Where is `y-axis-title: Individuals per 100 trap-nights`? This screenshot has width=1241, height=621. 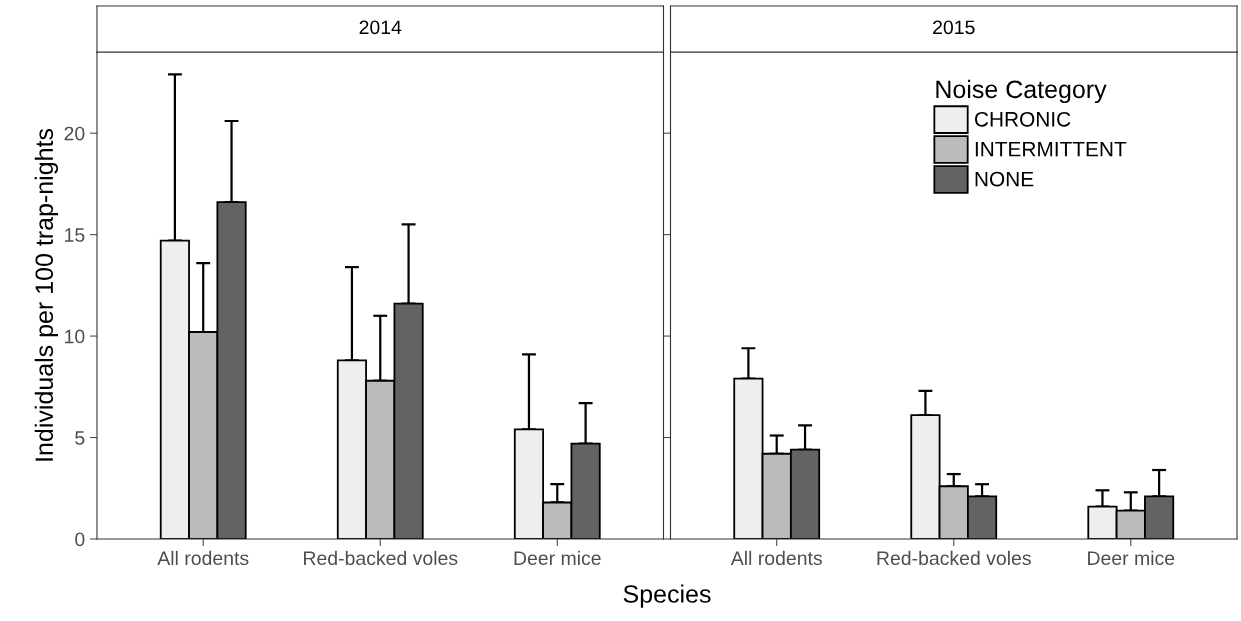
y-axis-title: Individuals per 100 trap-nights is located at coordinates (46, 294).